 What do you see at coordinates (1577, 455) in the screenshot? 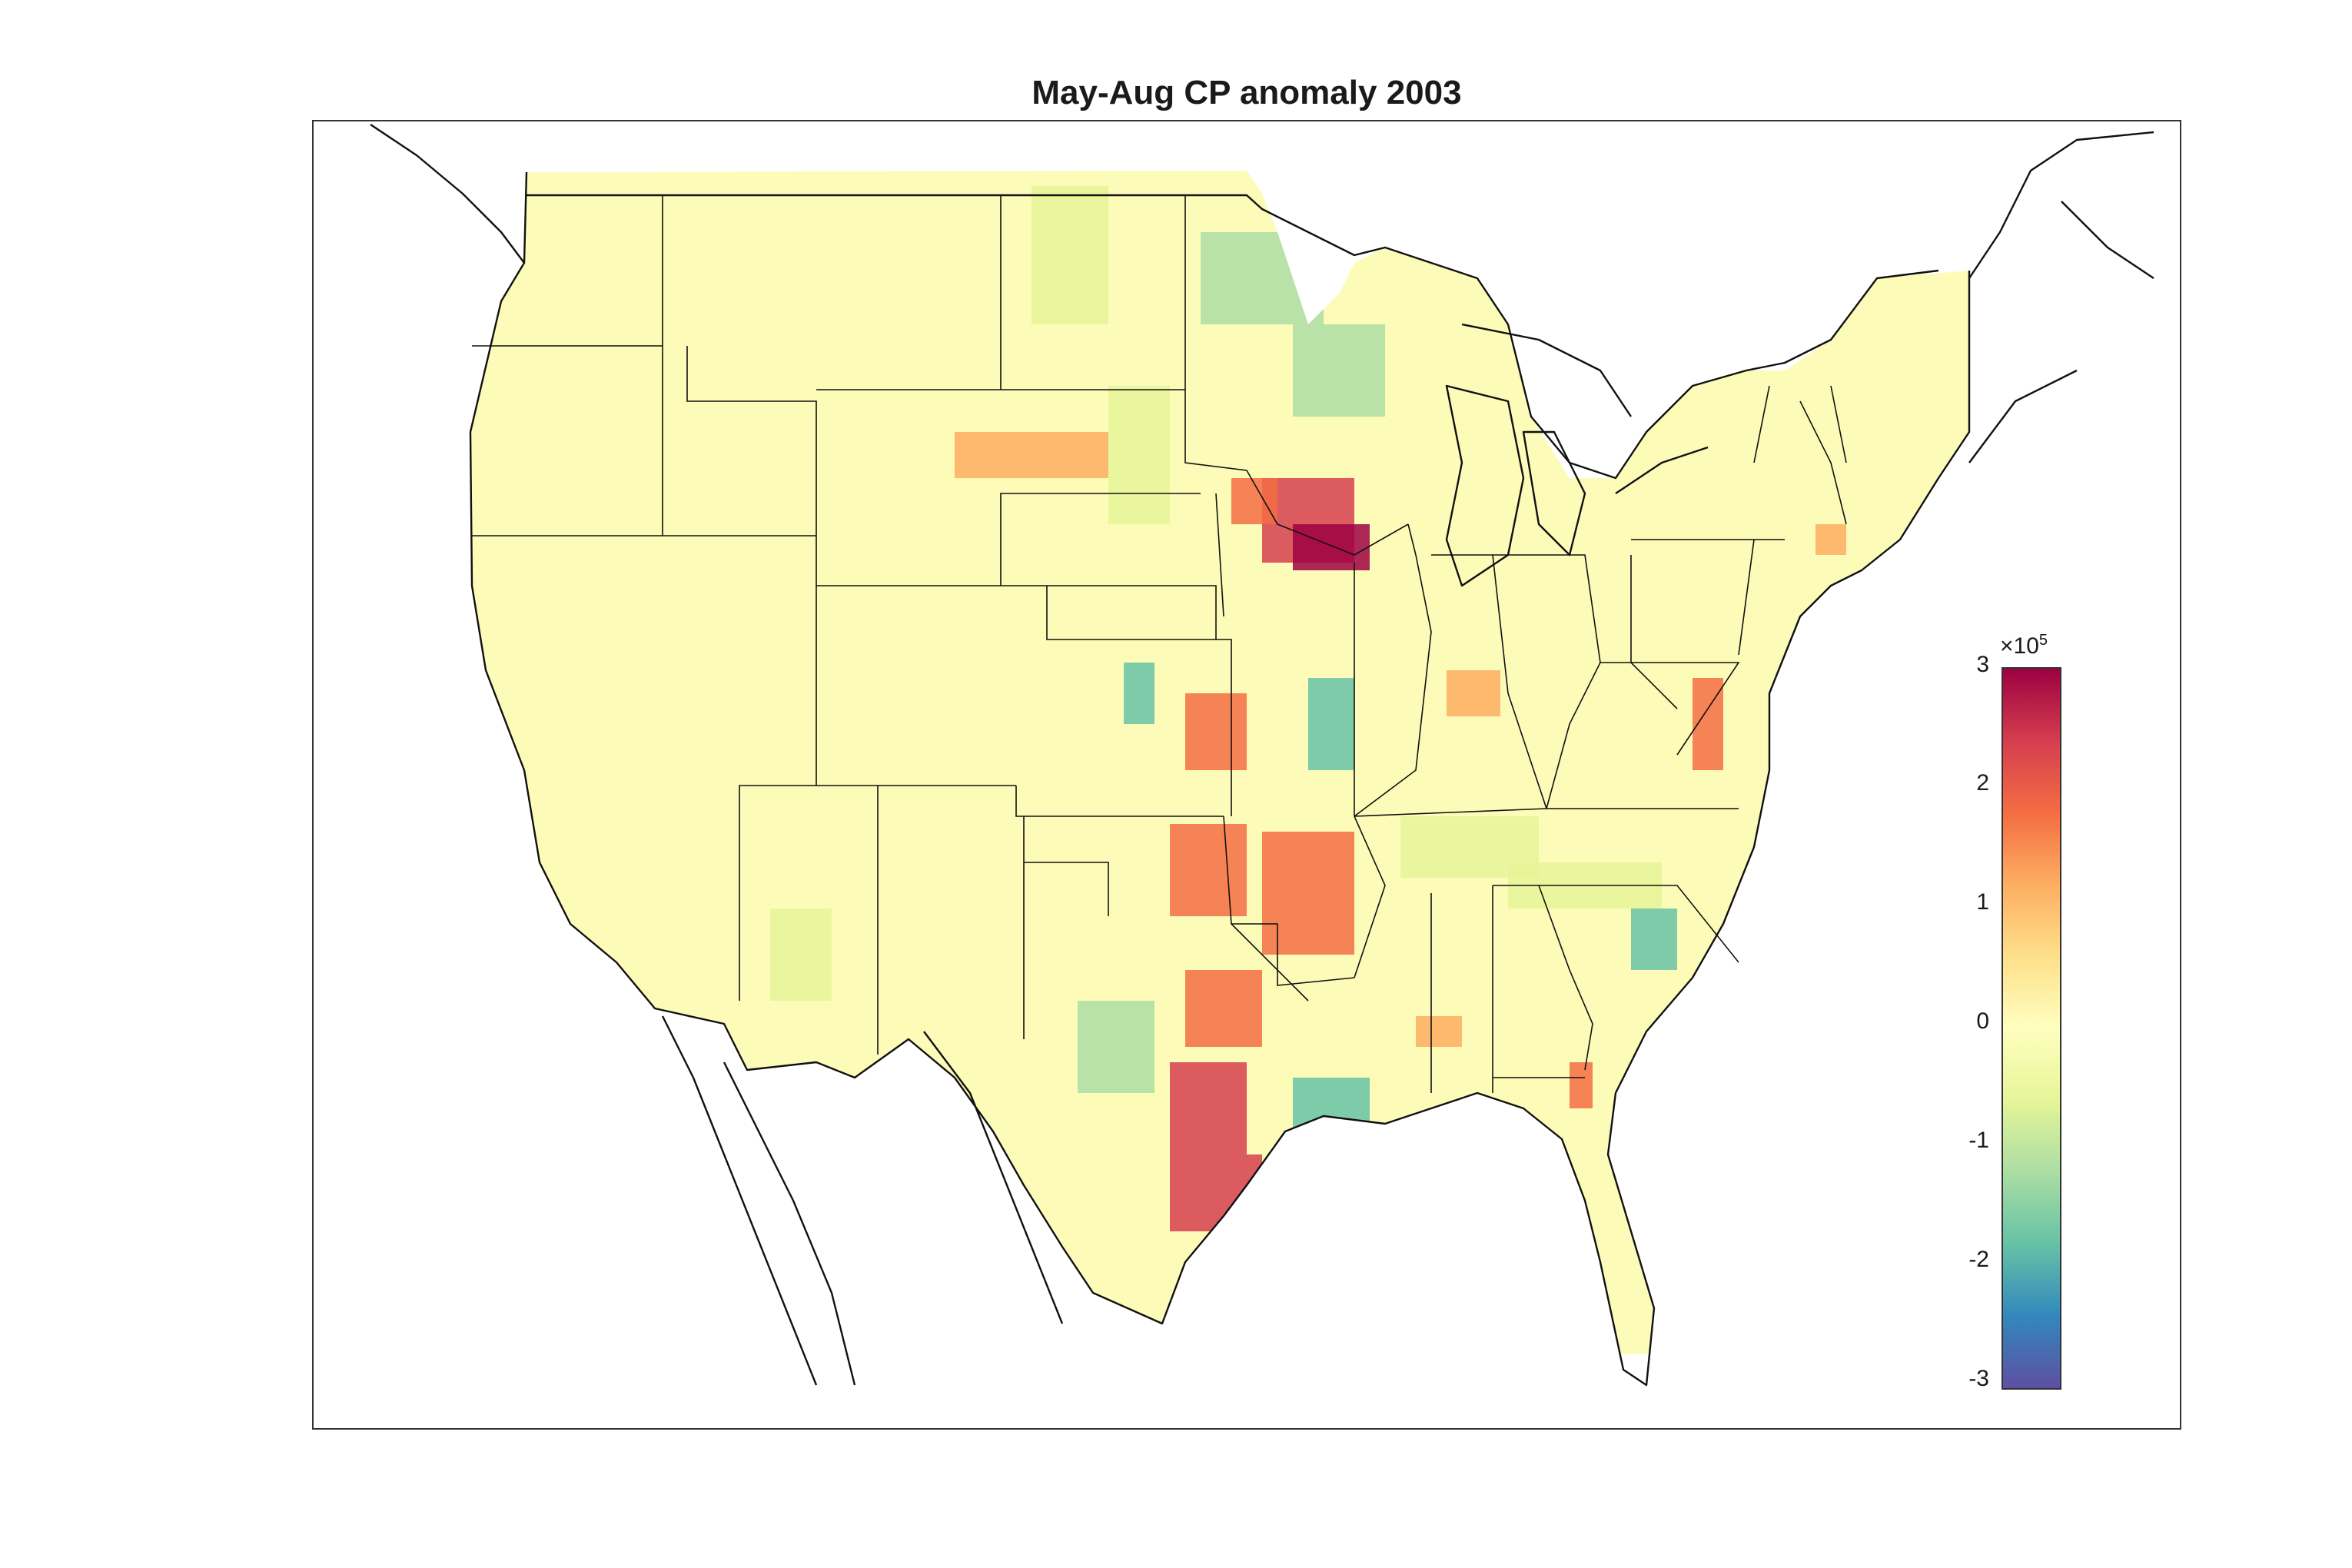
I see `great-lakes` at bounding box center [1577, 455].